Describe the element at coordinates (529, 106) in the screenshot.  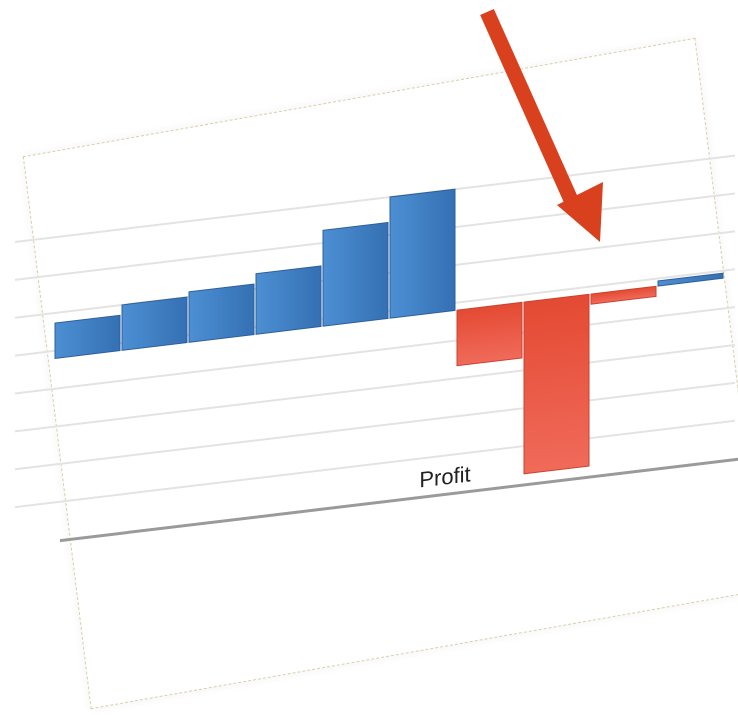
I see `arrow-shaft` at that location.